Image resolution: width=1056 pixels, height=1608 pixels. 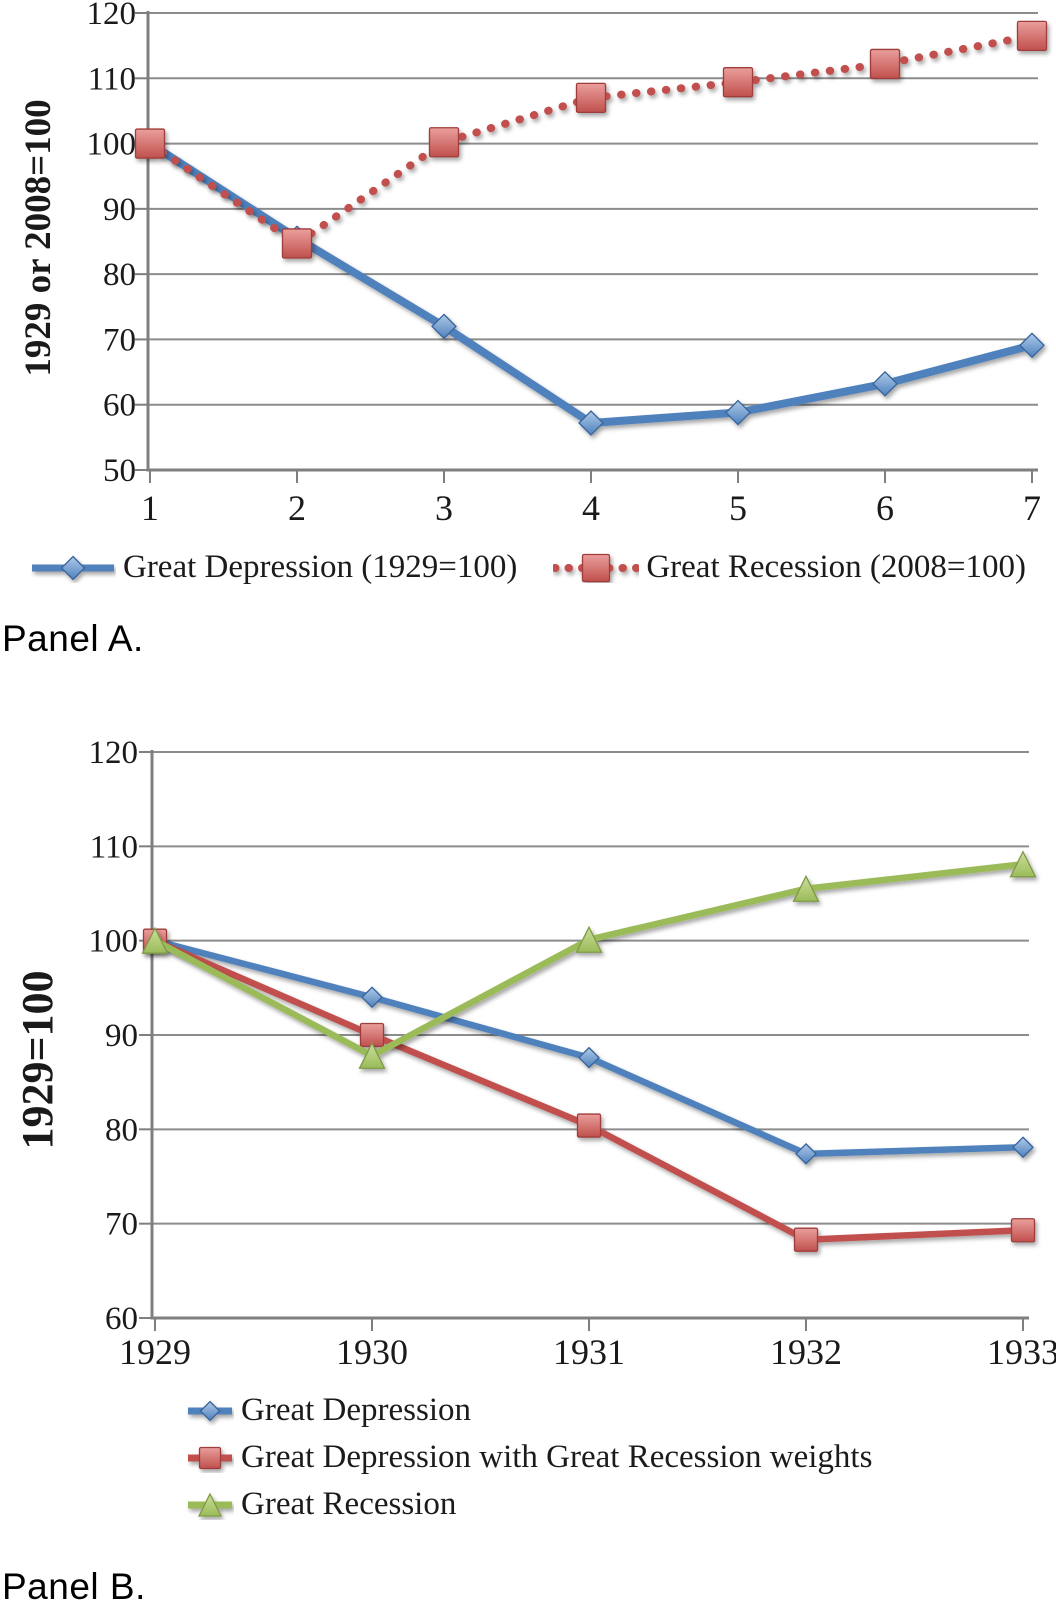 I want to click on x-tick-label: 1, so click(x=150, y=508).